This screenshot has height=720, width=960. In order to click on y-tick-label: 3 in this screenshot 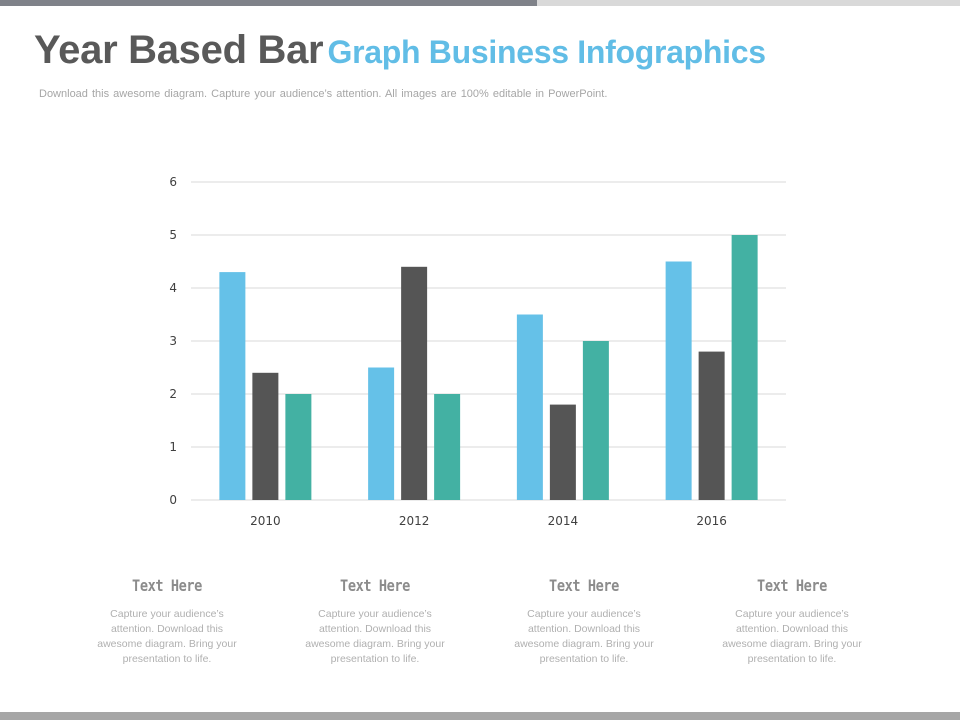, I will do `click(173, 341)`.